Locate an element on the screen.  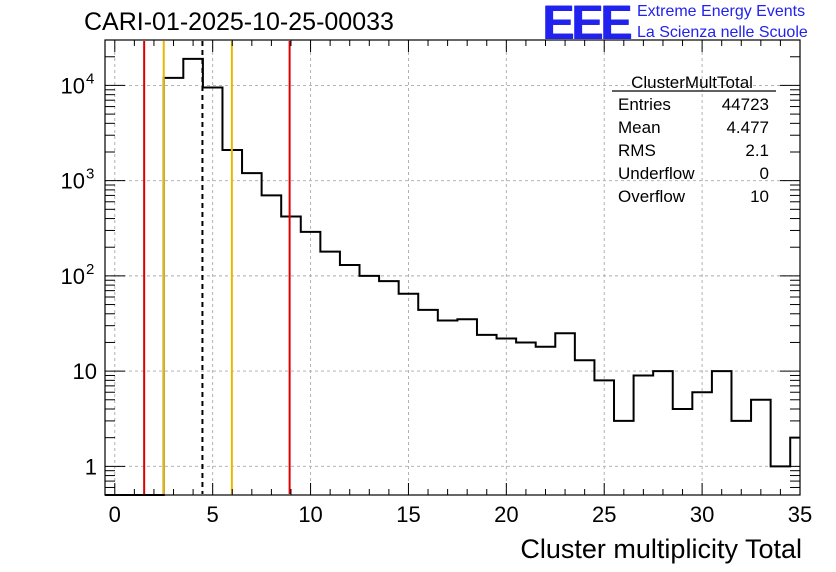
stats-title: ClusterMultTotal is located at coordinates (692, 82).